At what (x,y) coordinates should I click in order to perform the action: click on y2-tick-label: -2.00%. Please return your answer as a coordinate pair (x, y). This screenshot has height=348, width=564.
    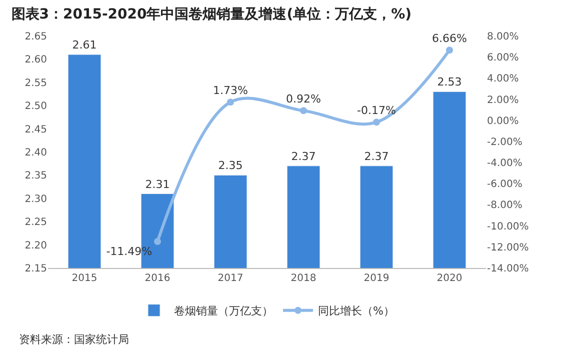
    Looking at the image, I should click on (504, 142).